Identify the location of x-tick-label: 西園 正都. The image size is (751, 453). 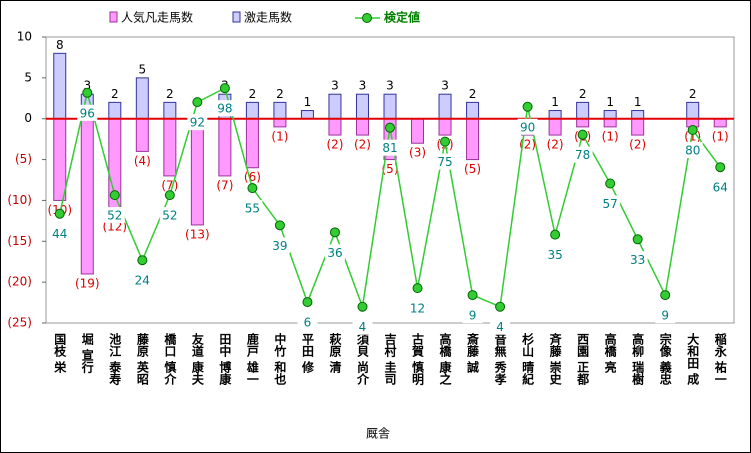
(583, 359).